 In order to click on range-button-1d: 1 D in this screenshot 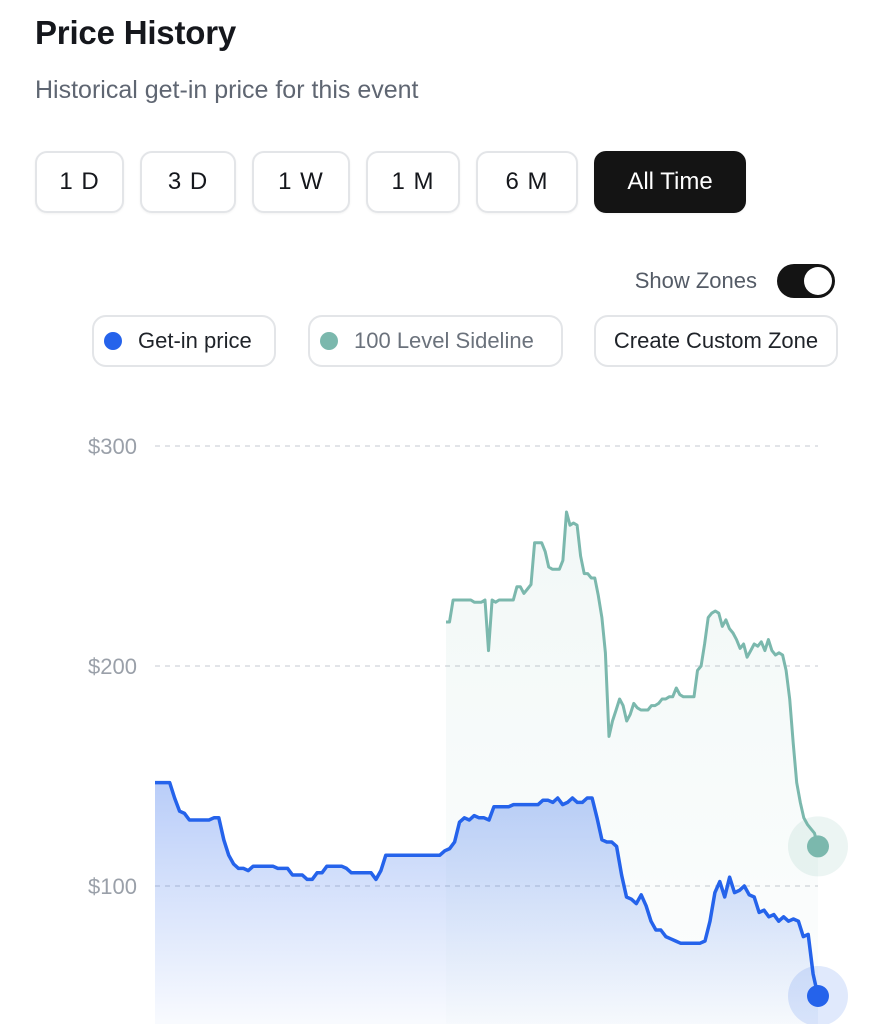, I will do `click(79, 182)`.